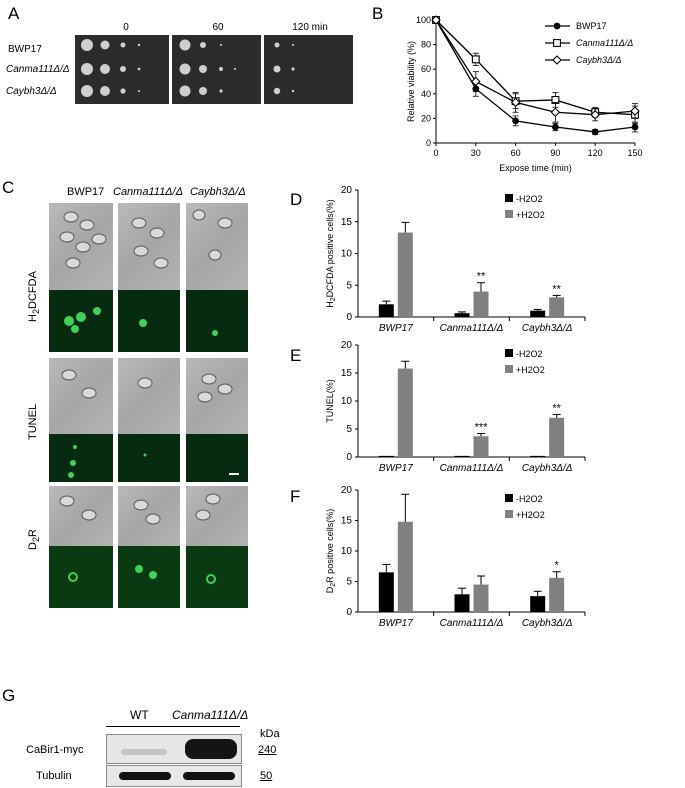  I want to click on blot-kda-label: kDa, so click(270, 734).